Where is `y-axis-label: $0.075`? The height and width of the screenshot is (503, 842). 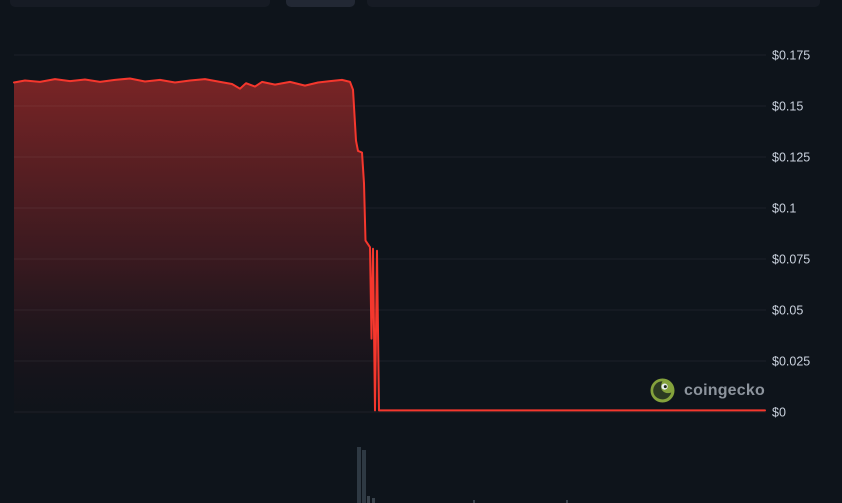
y-axis-label: $0.075 is located at coordinates (791, 260).